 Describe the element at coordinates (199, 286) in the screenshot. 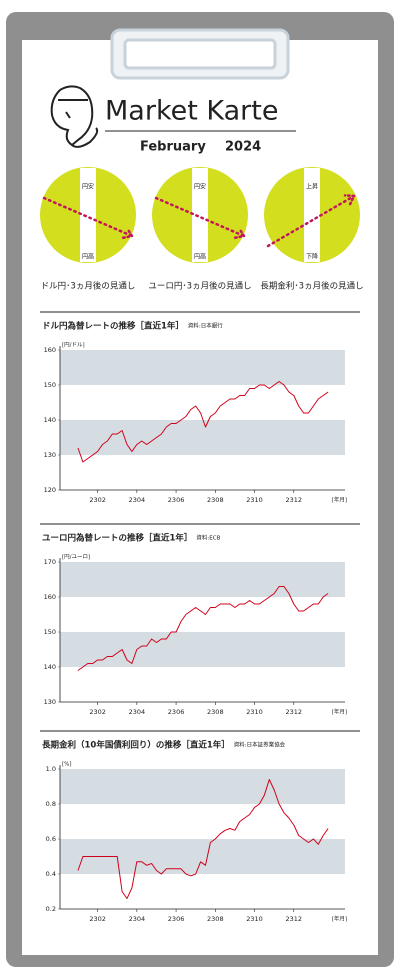

I see `indicator-caption: ユーロ円･3ヵ月後の見通し` at that location.